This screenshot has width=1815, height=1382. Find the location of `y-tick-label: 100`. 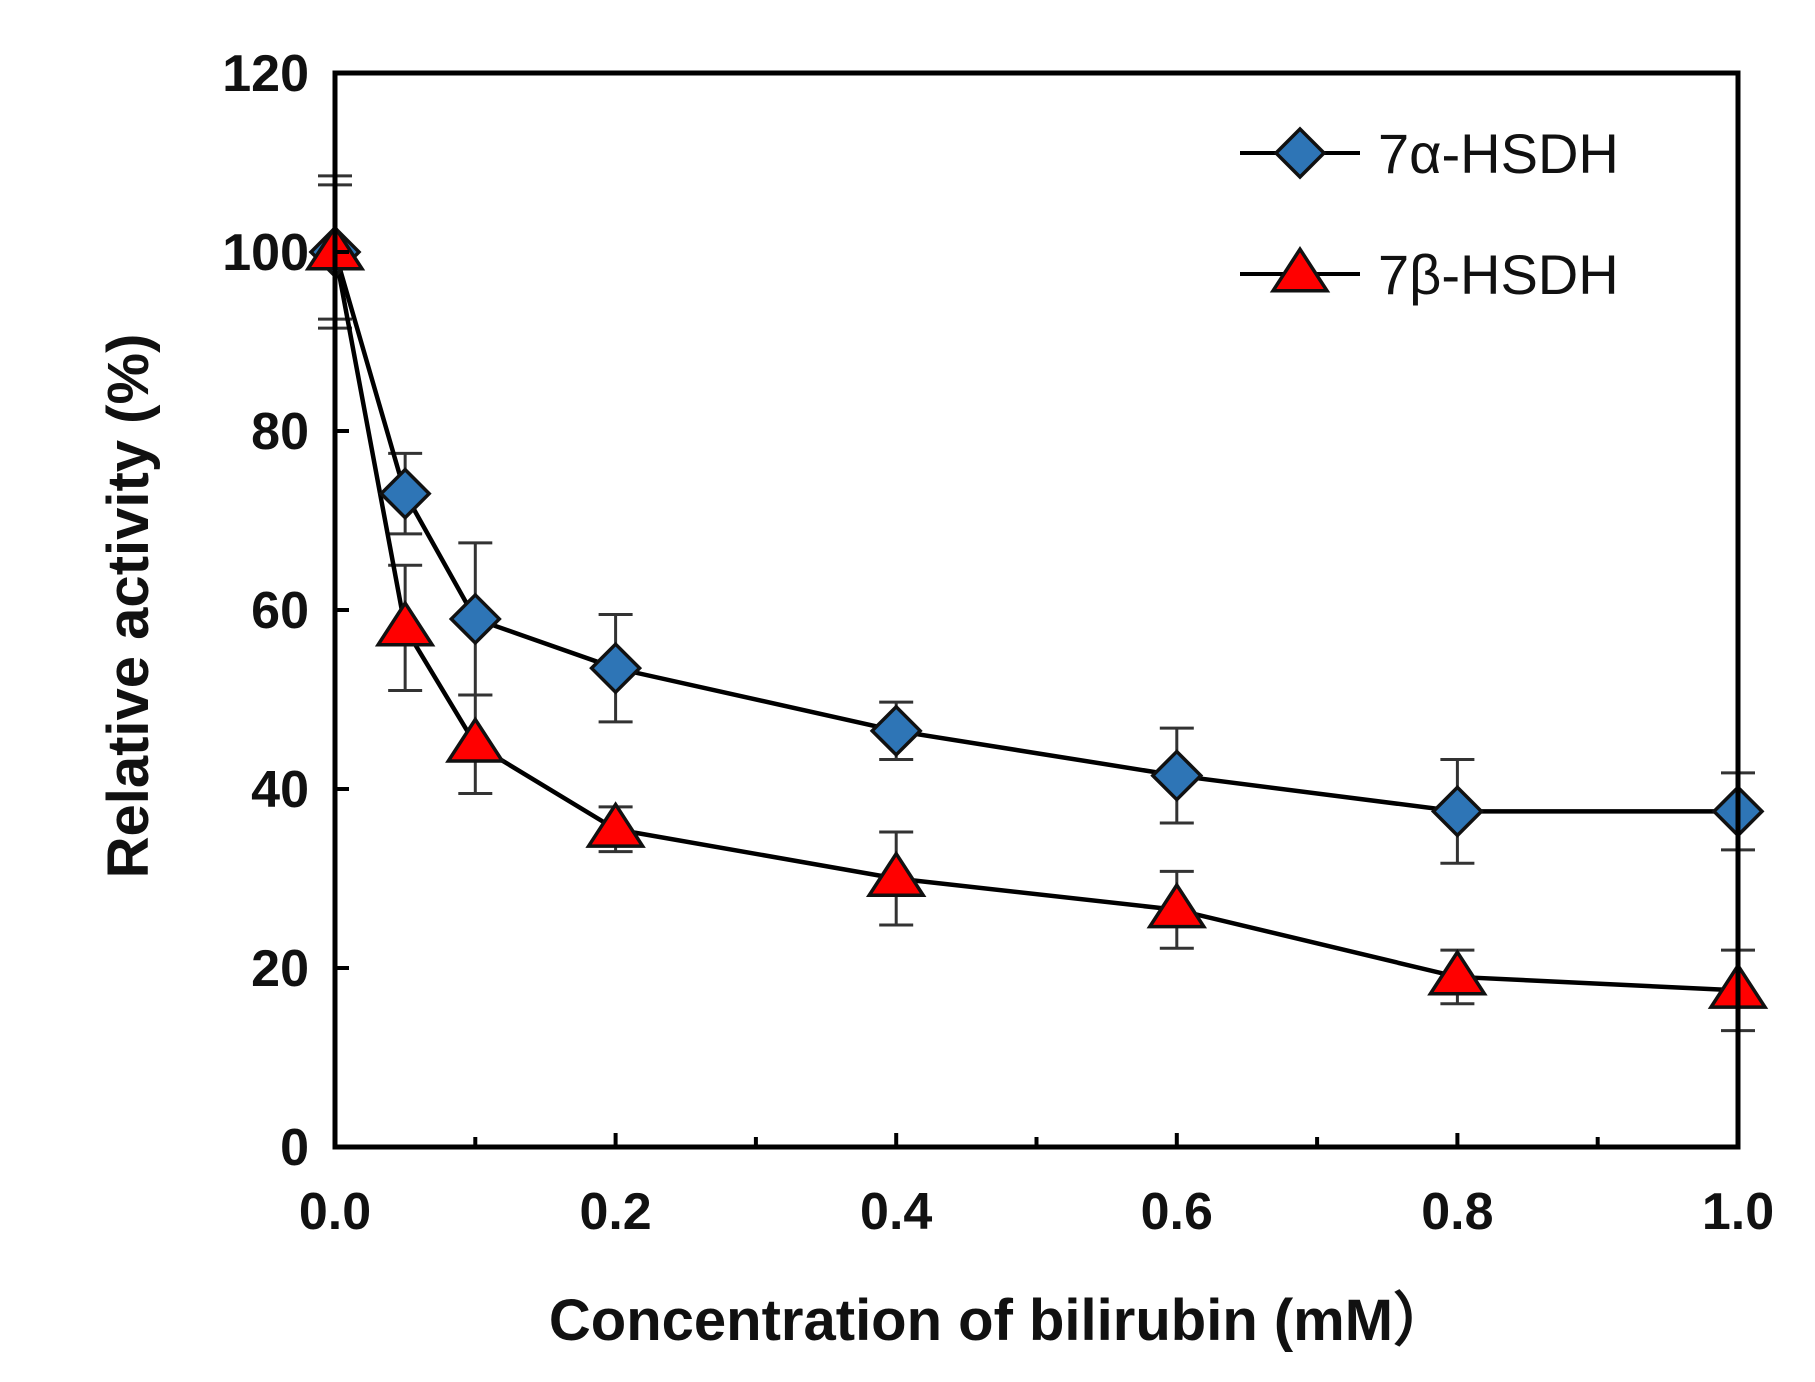

y-tick-label: 100 is located at coordinates (265, 253).